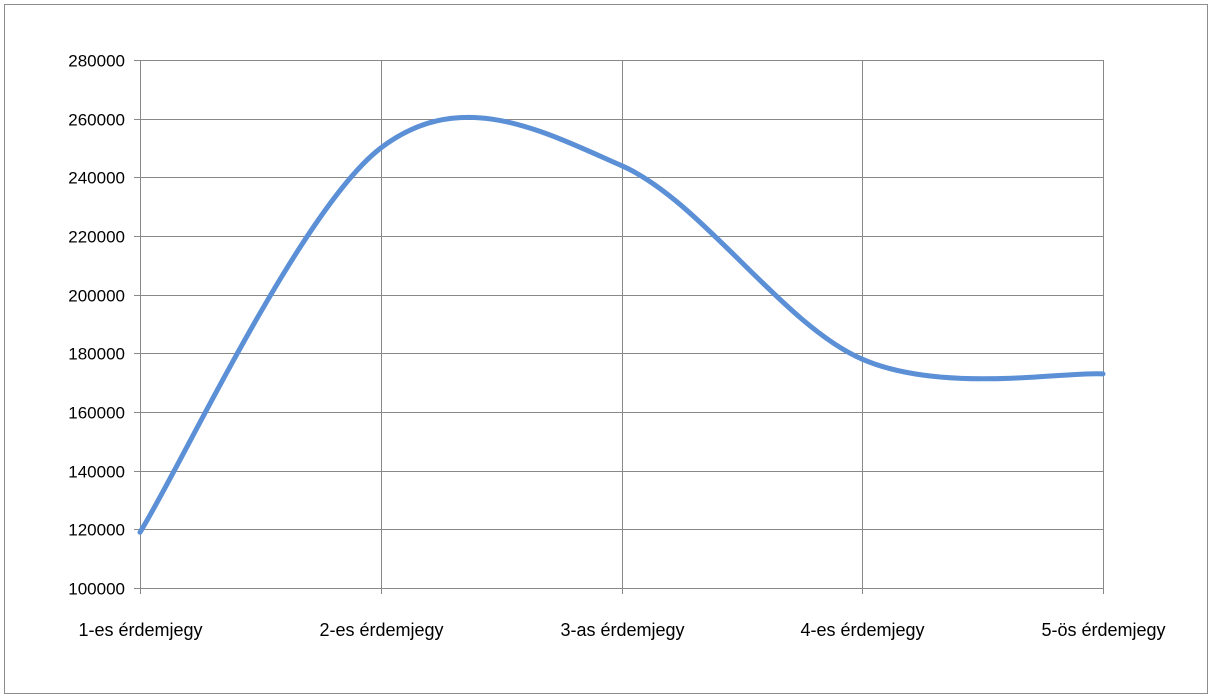 This screenshot has height=700, width=1214. I want to click on y-tick-label: 140000, so click(96, 472).